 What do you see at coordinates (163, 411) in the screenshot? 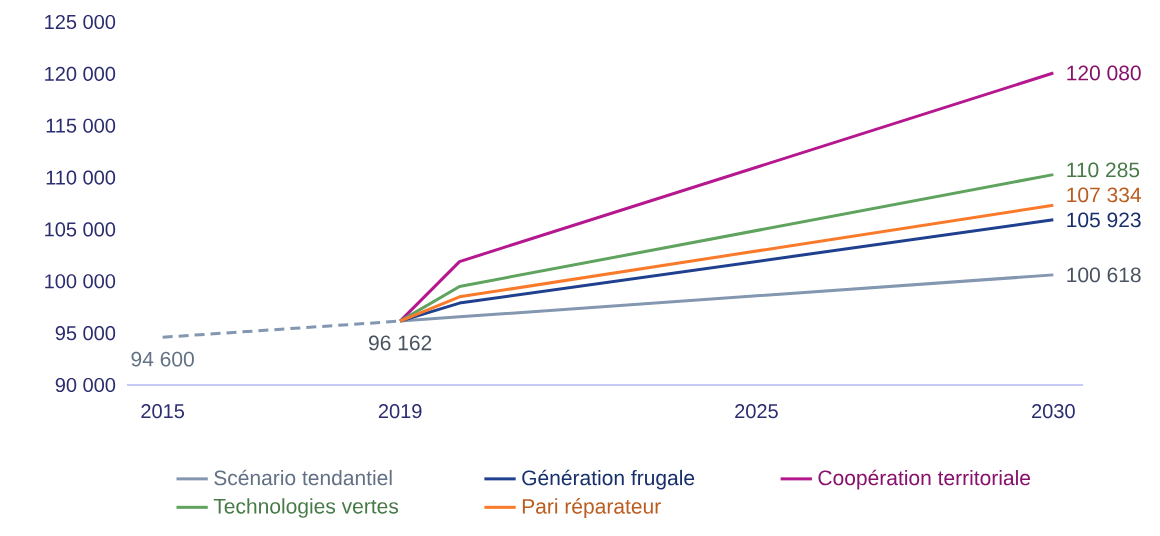
I see `x-tick-label: 2015` at bounding box center [163, 411].